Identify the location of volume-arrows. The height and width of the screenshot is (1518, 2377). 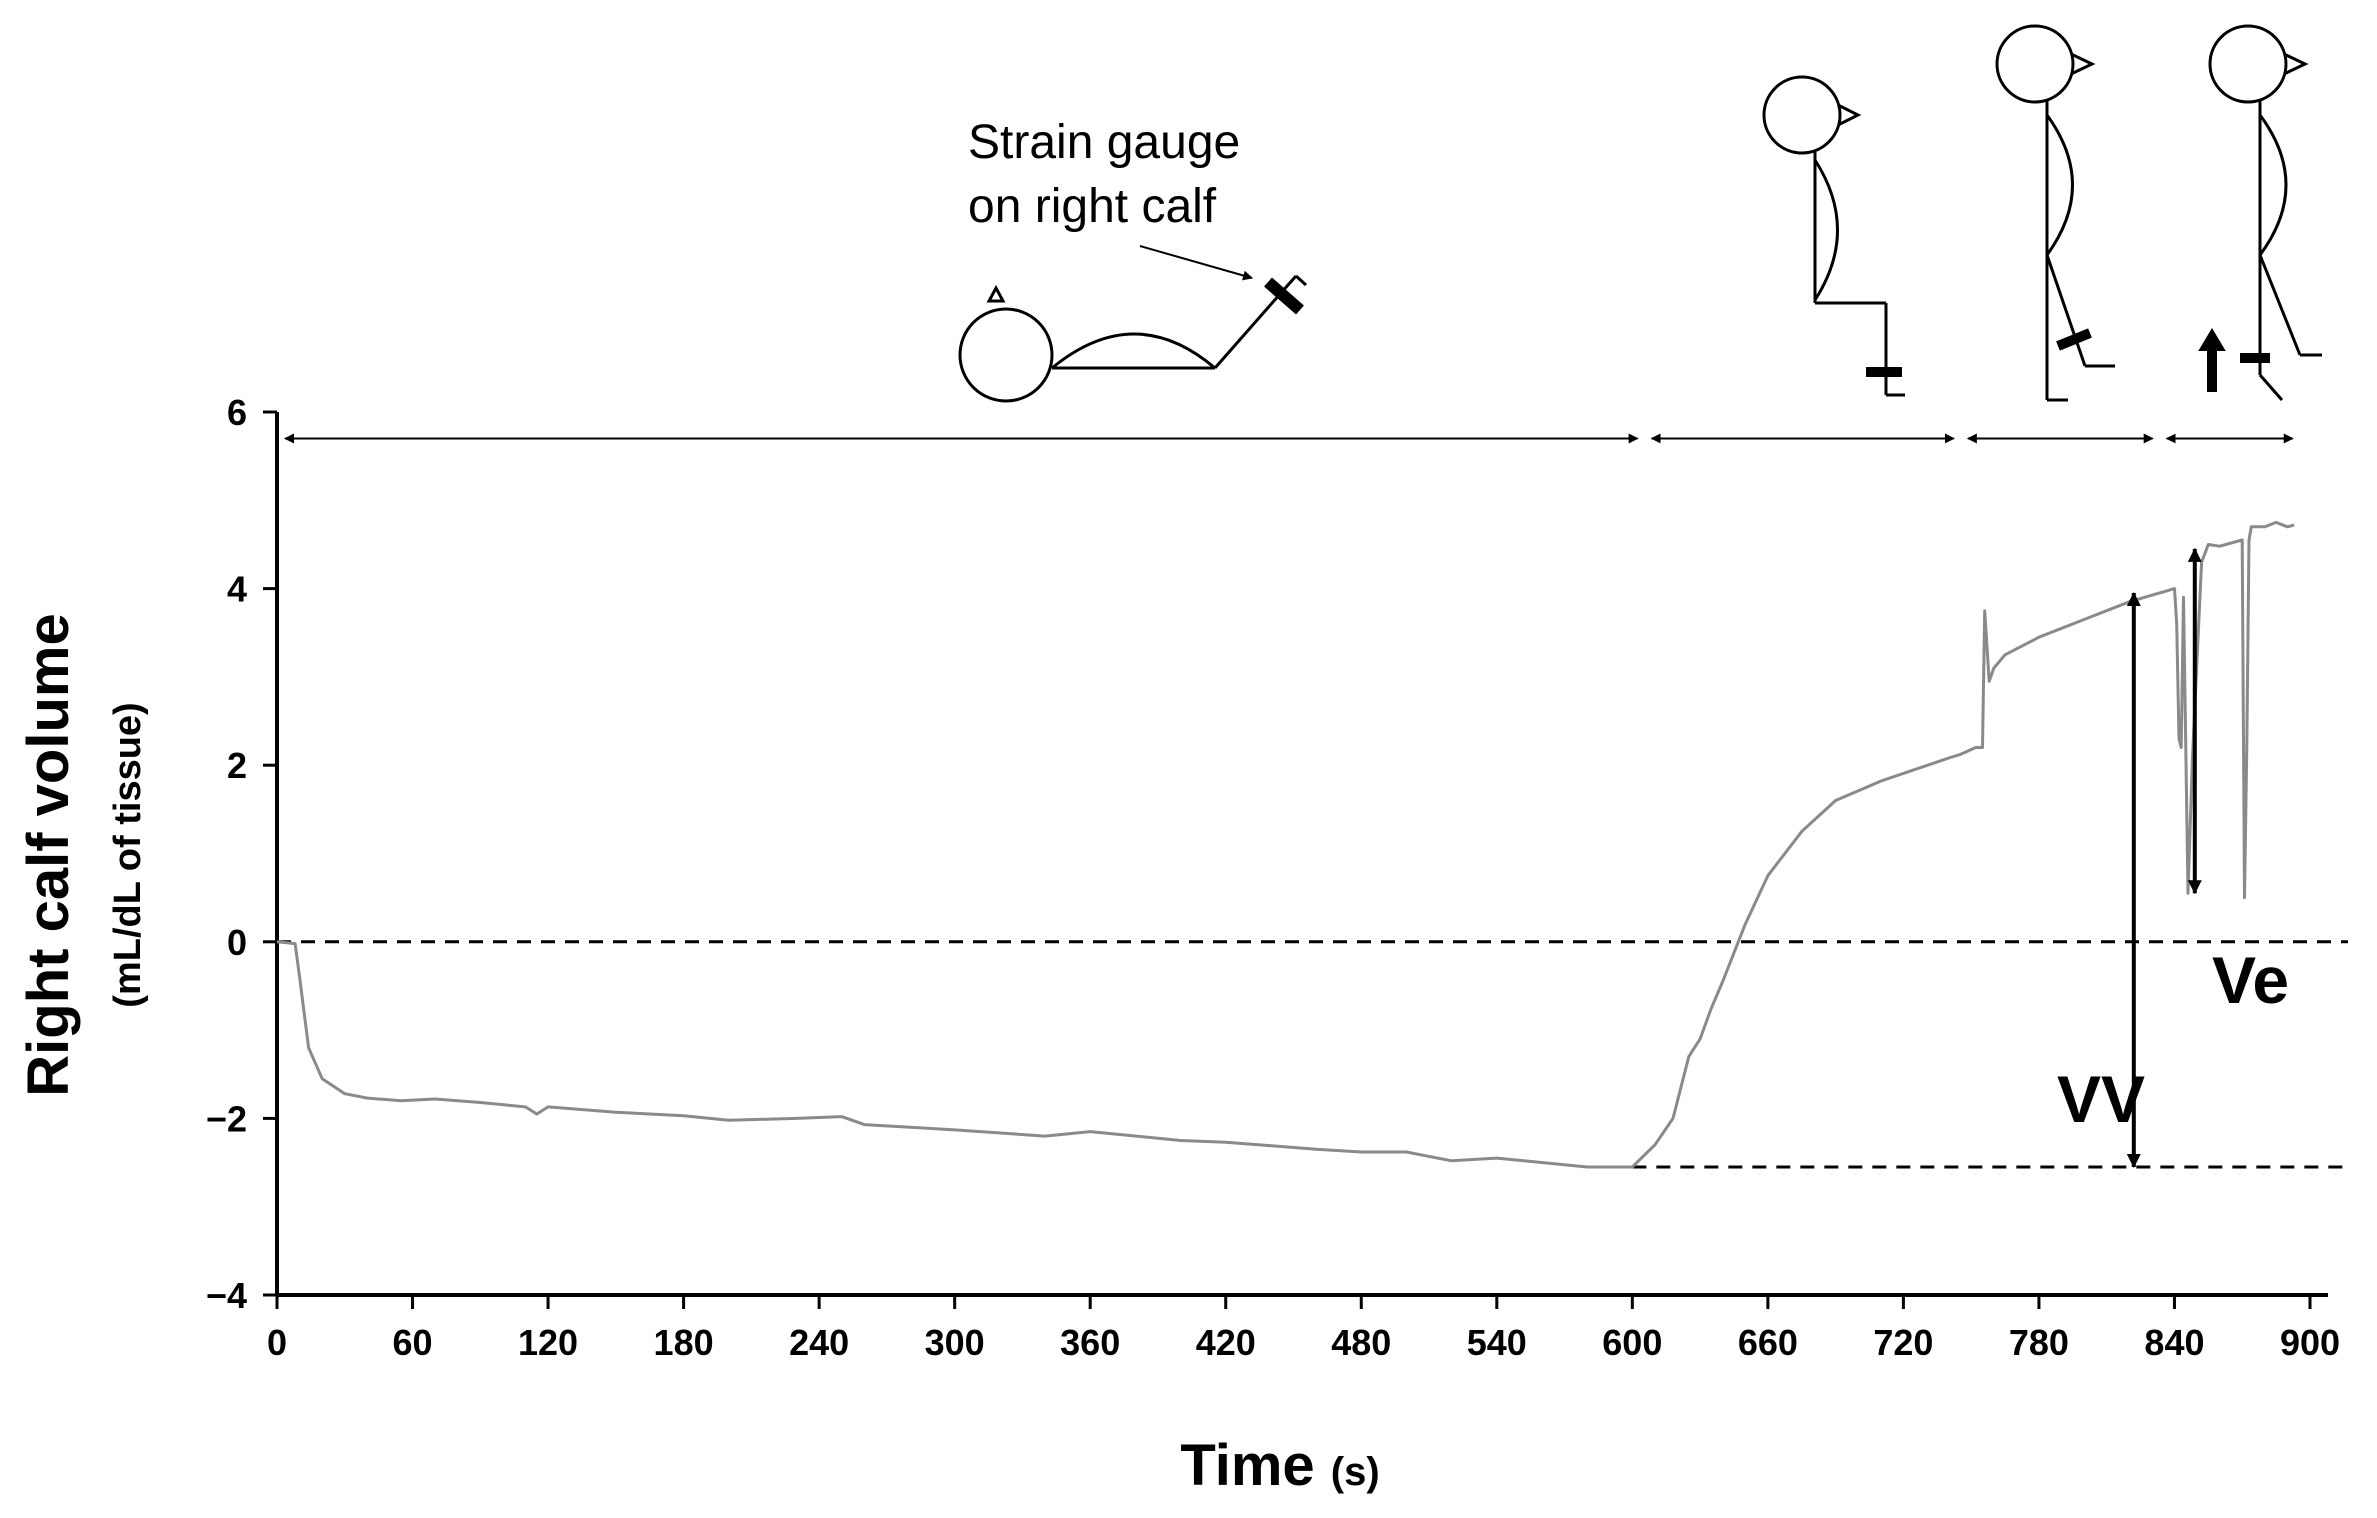
(2164, 857).